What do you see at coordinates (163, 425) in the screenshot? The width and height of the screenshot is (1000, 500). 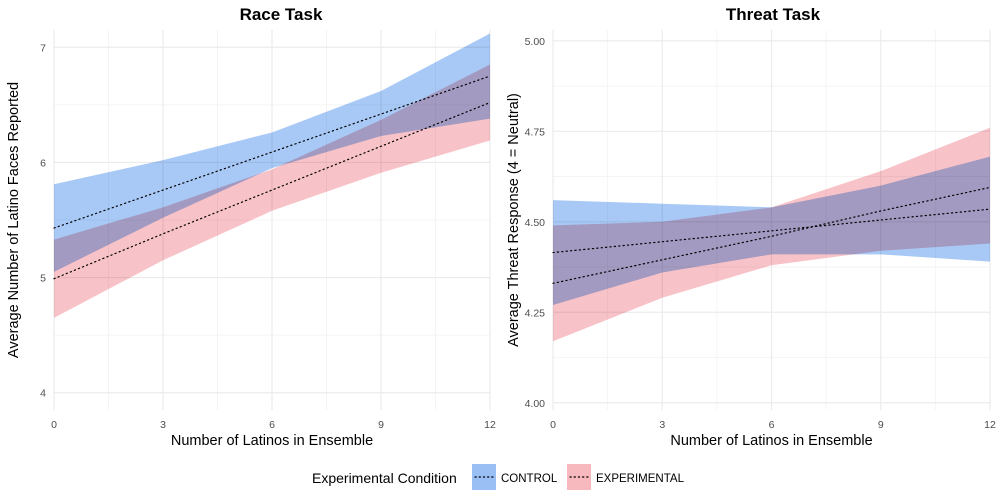 I see `race-task-x-tick-label: 3` at bounding box center [163, 425].